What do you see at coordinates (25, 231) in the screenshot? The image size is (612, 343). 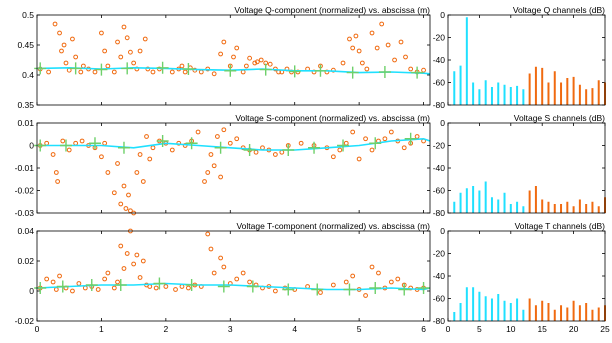 I see `y-tick-label: 0.04` at bounding box center [25, 231].